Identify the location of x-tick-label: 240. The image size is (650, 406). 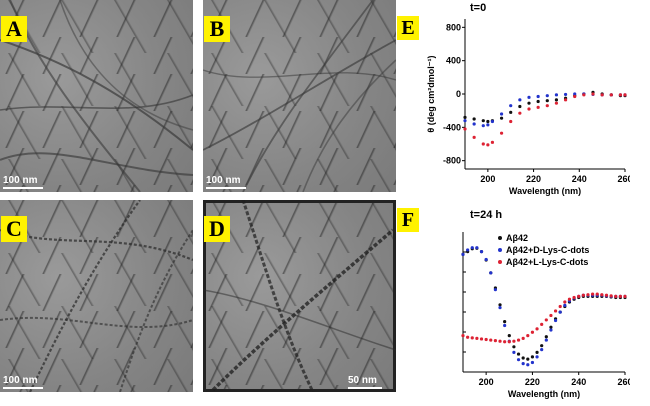
(578, 382).